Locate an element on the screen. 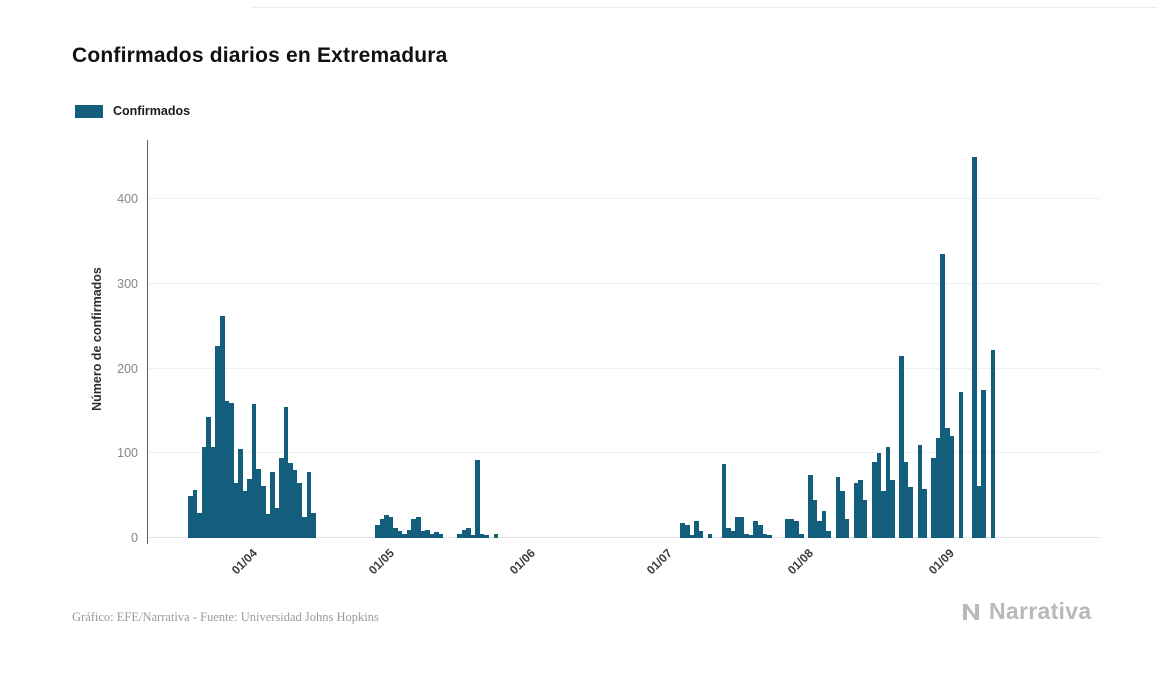 This screenshot has height=674, width=1157. narrativa-logo: Narrativa is located at coordinates (1024, 611).